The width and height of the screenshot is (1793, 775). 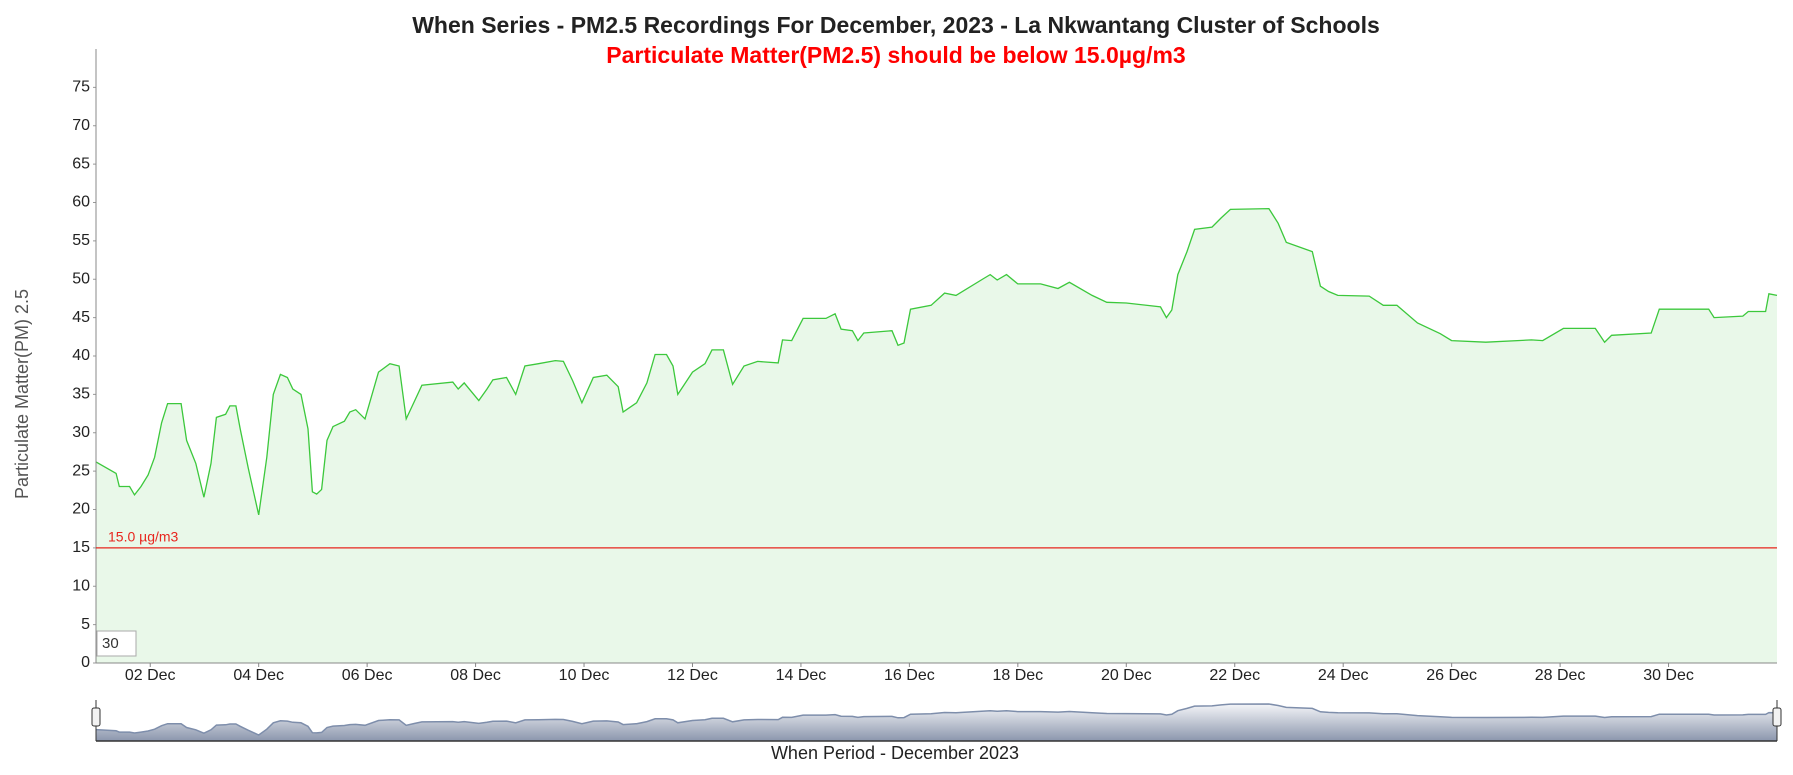 I want to click on navigator-line, so click(x=936, y=719).